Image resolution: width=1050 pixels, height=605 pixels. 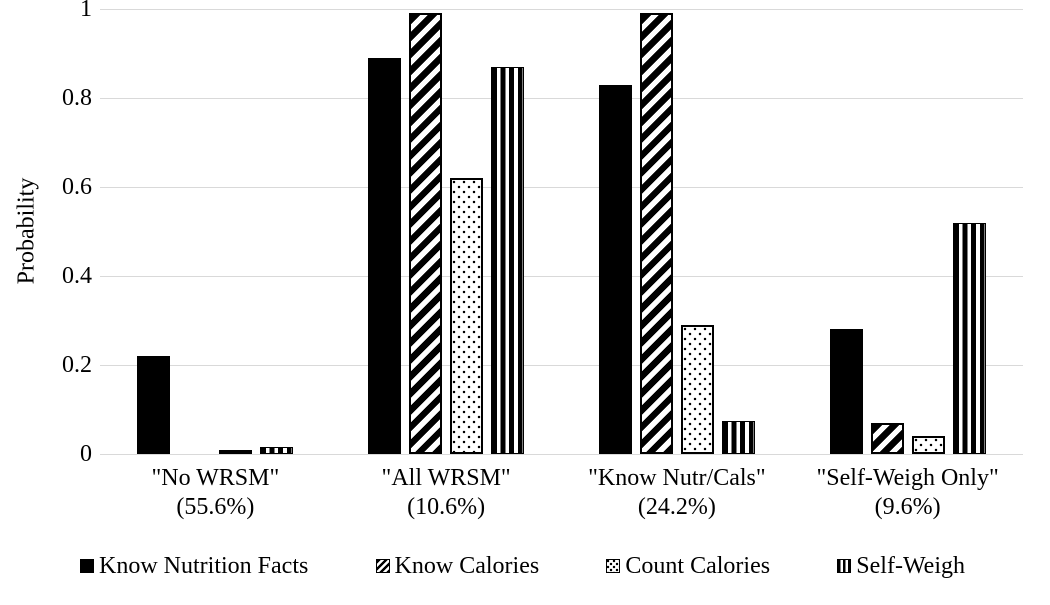 I want to click on y-tick-label: 0.8, so click(x=77, y=98).